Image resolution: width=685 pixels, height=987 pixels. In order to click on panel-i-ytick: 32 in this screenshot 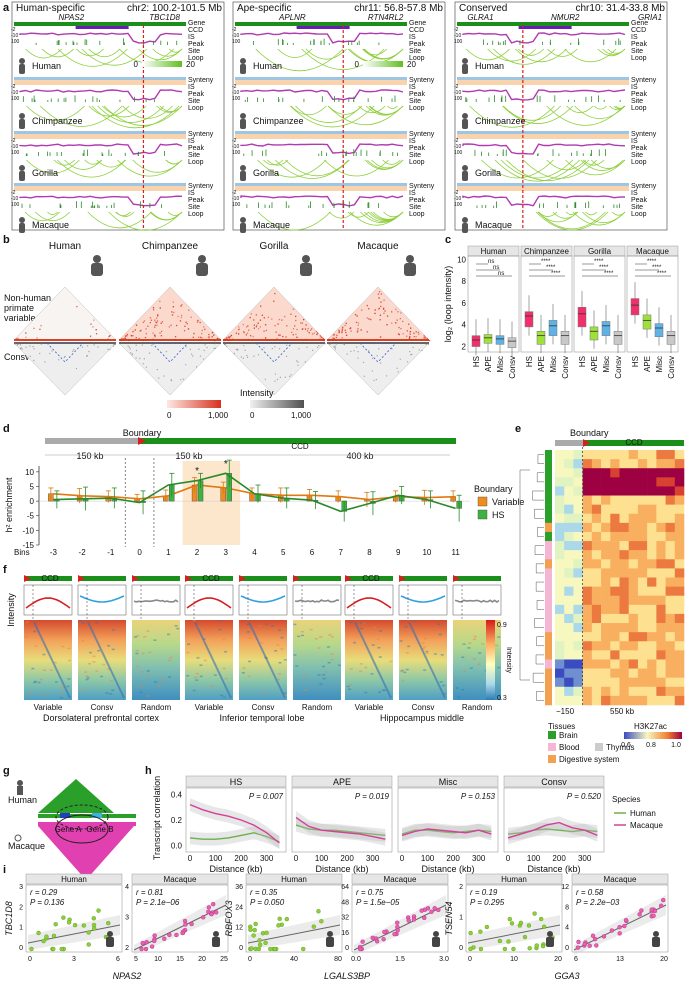, I will do `click(345, 918)`.